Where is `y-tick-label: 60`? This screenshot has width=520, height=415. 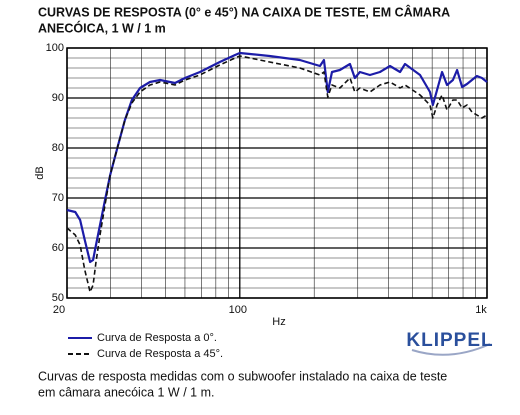
y-tick-label: 60 is located at coordinates (58, 248).